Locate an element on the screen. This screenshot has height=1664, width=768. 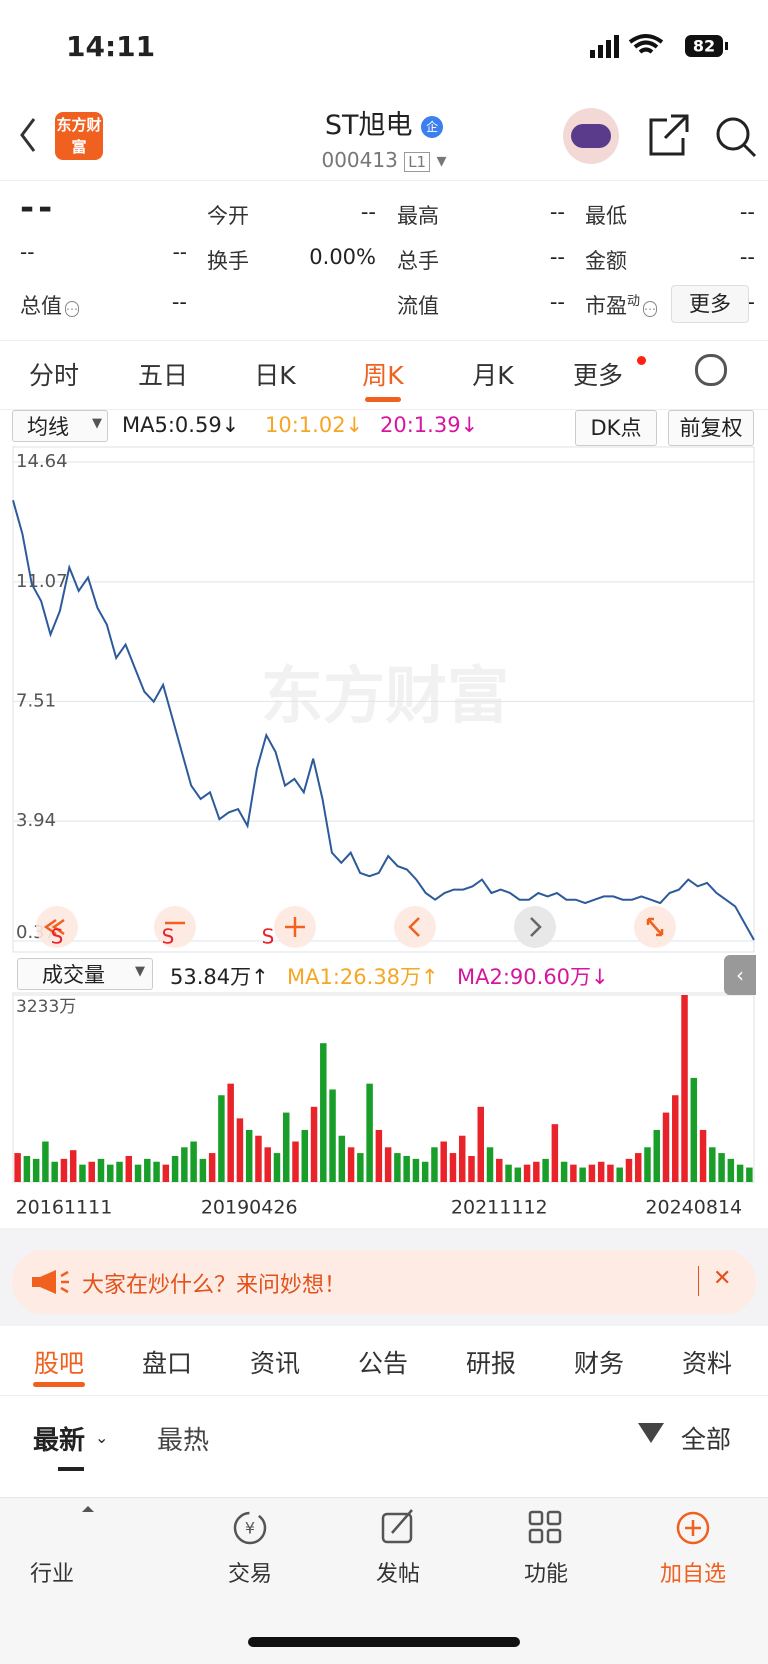
code: 000413 is located at coordinates (359, 160).